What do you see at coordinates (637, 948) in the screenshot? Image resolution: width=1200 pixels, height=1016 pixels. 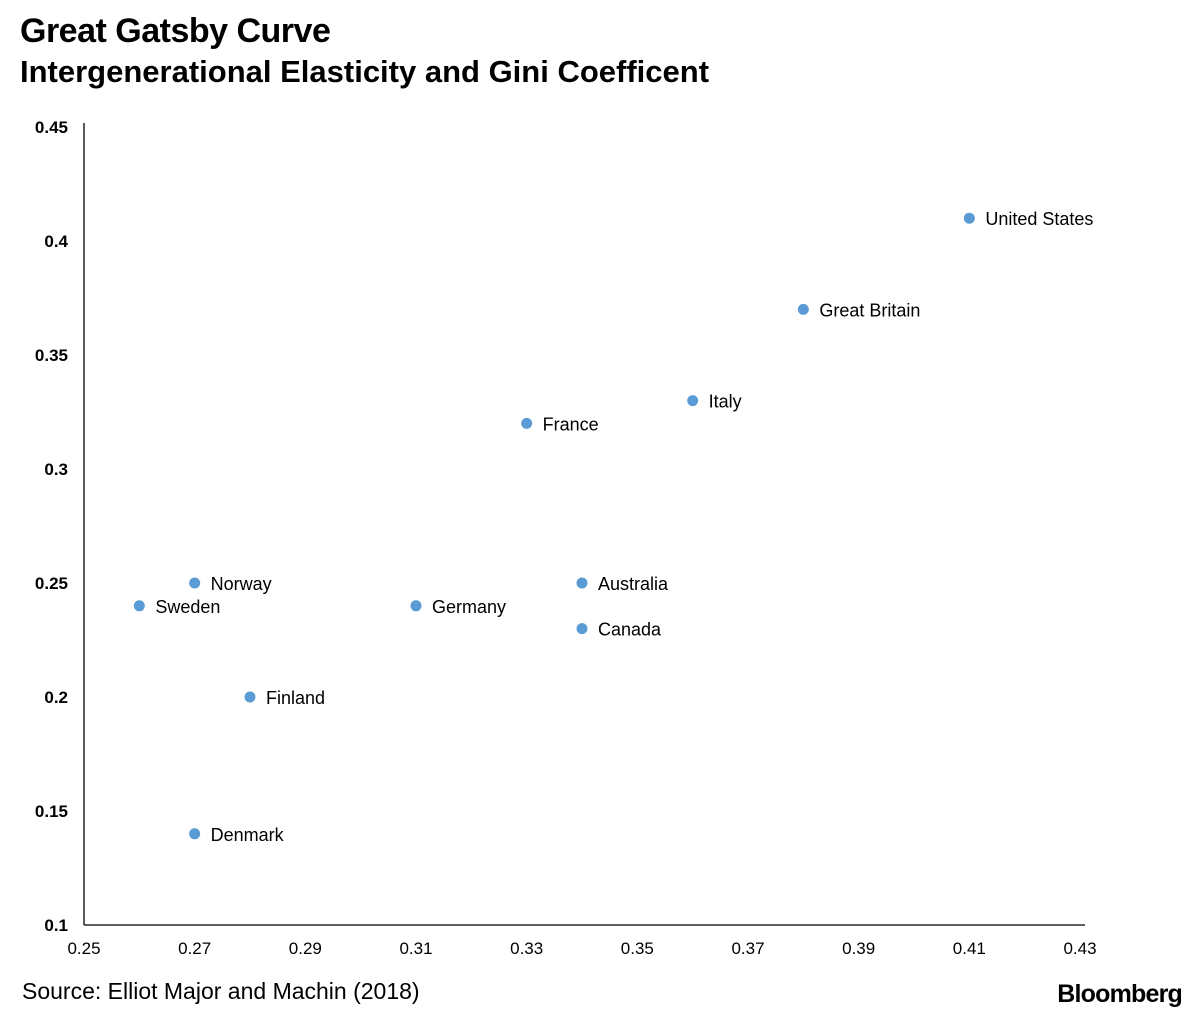 I see `x-tick-label: 0.35` at bounding box center [637, 948].